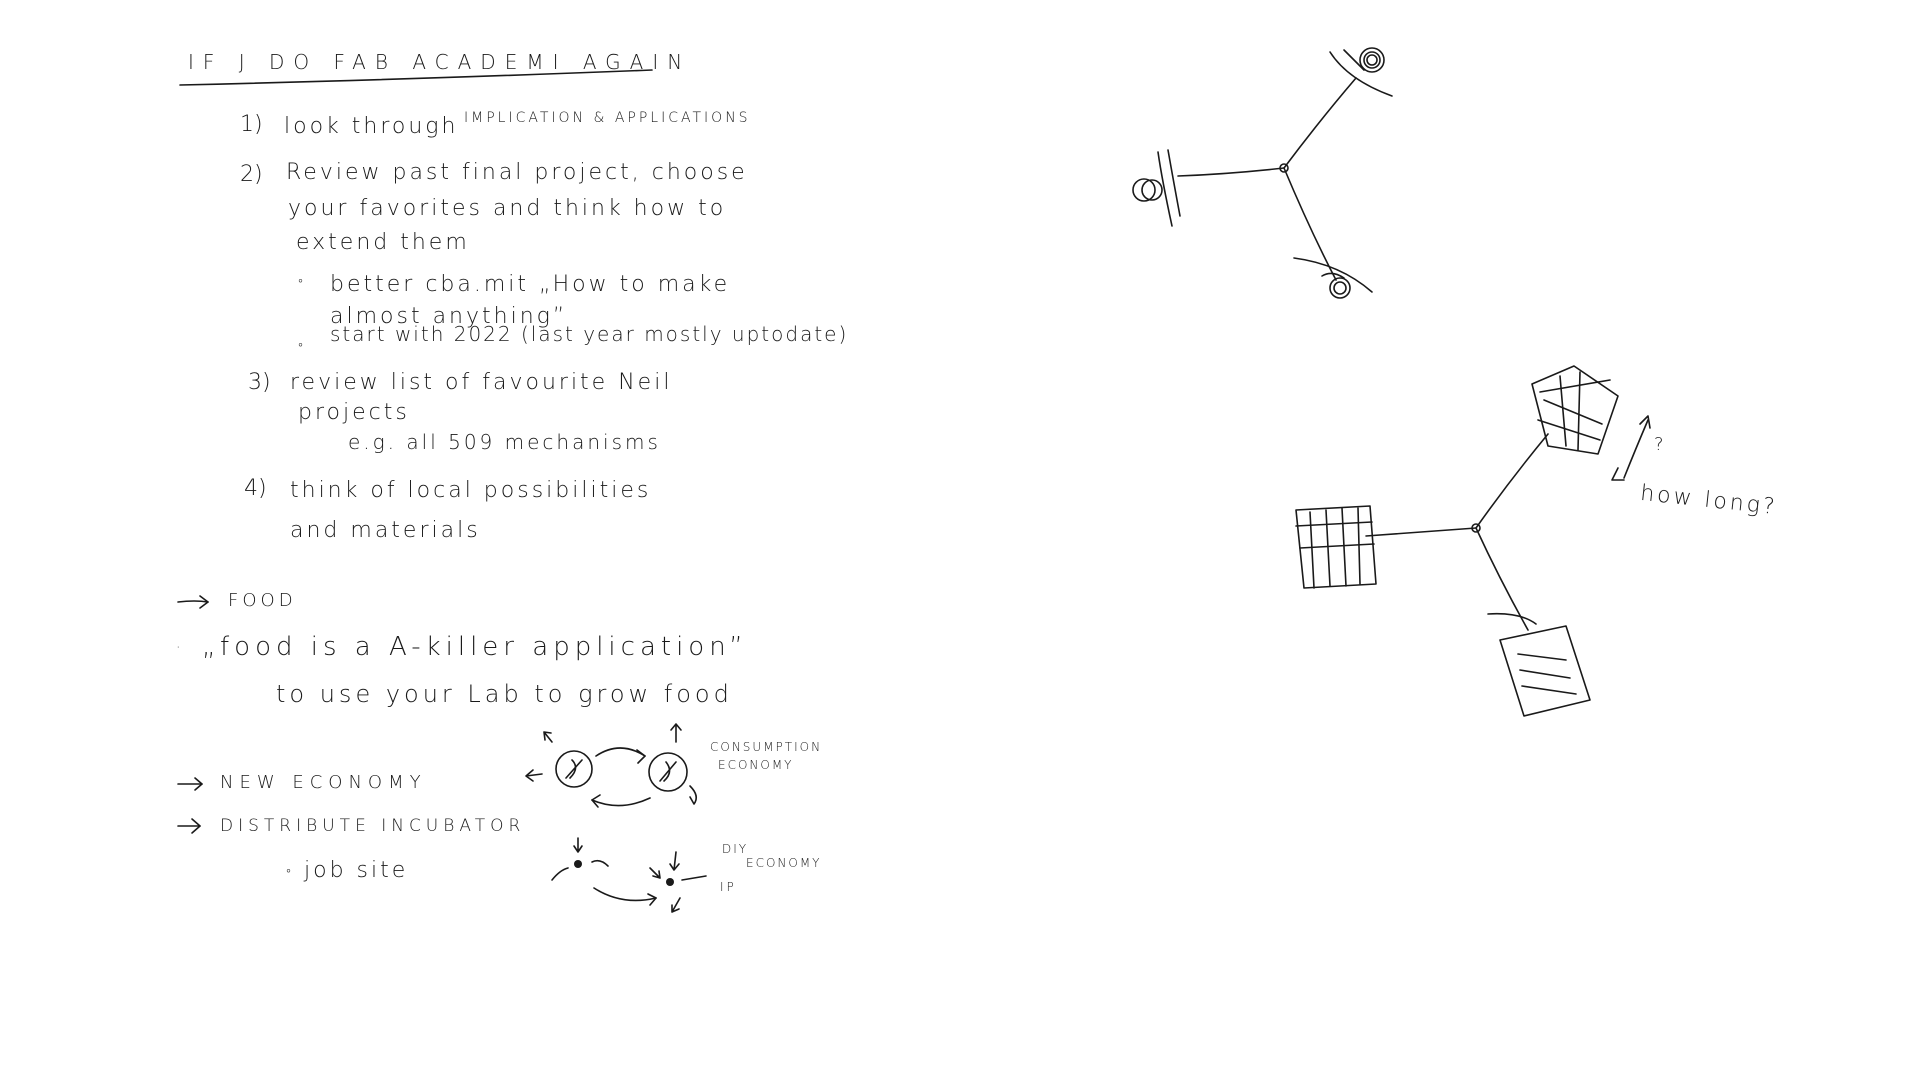 The width and height of the screenshot is (1920, 1080). Describe the element at coordinates (756, 765) in the screenshot. I see `consumption-label-2: ECONOMY` at that location.